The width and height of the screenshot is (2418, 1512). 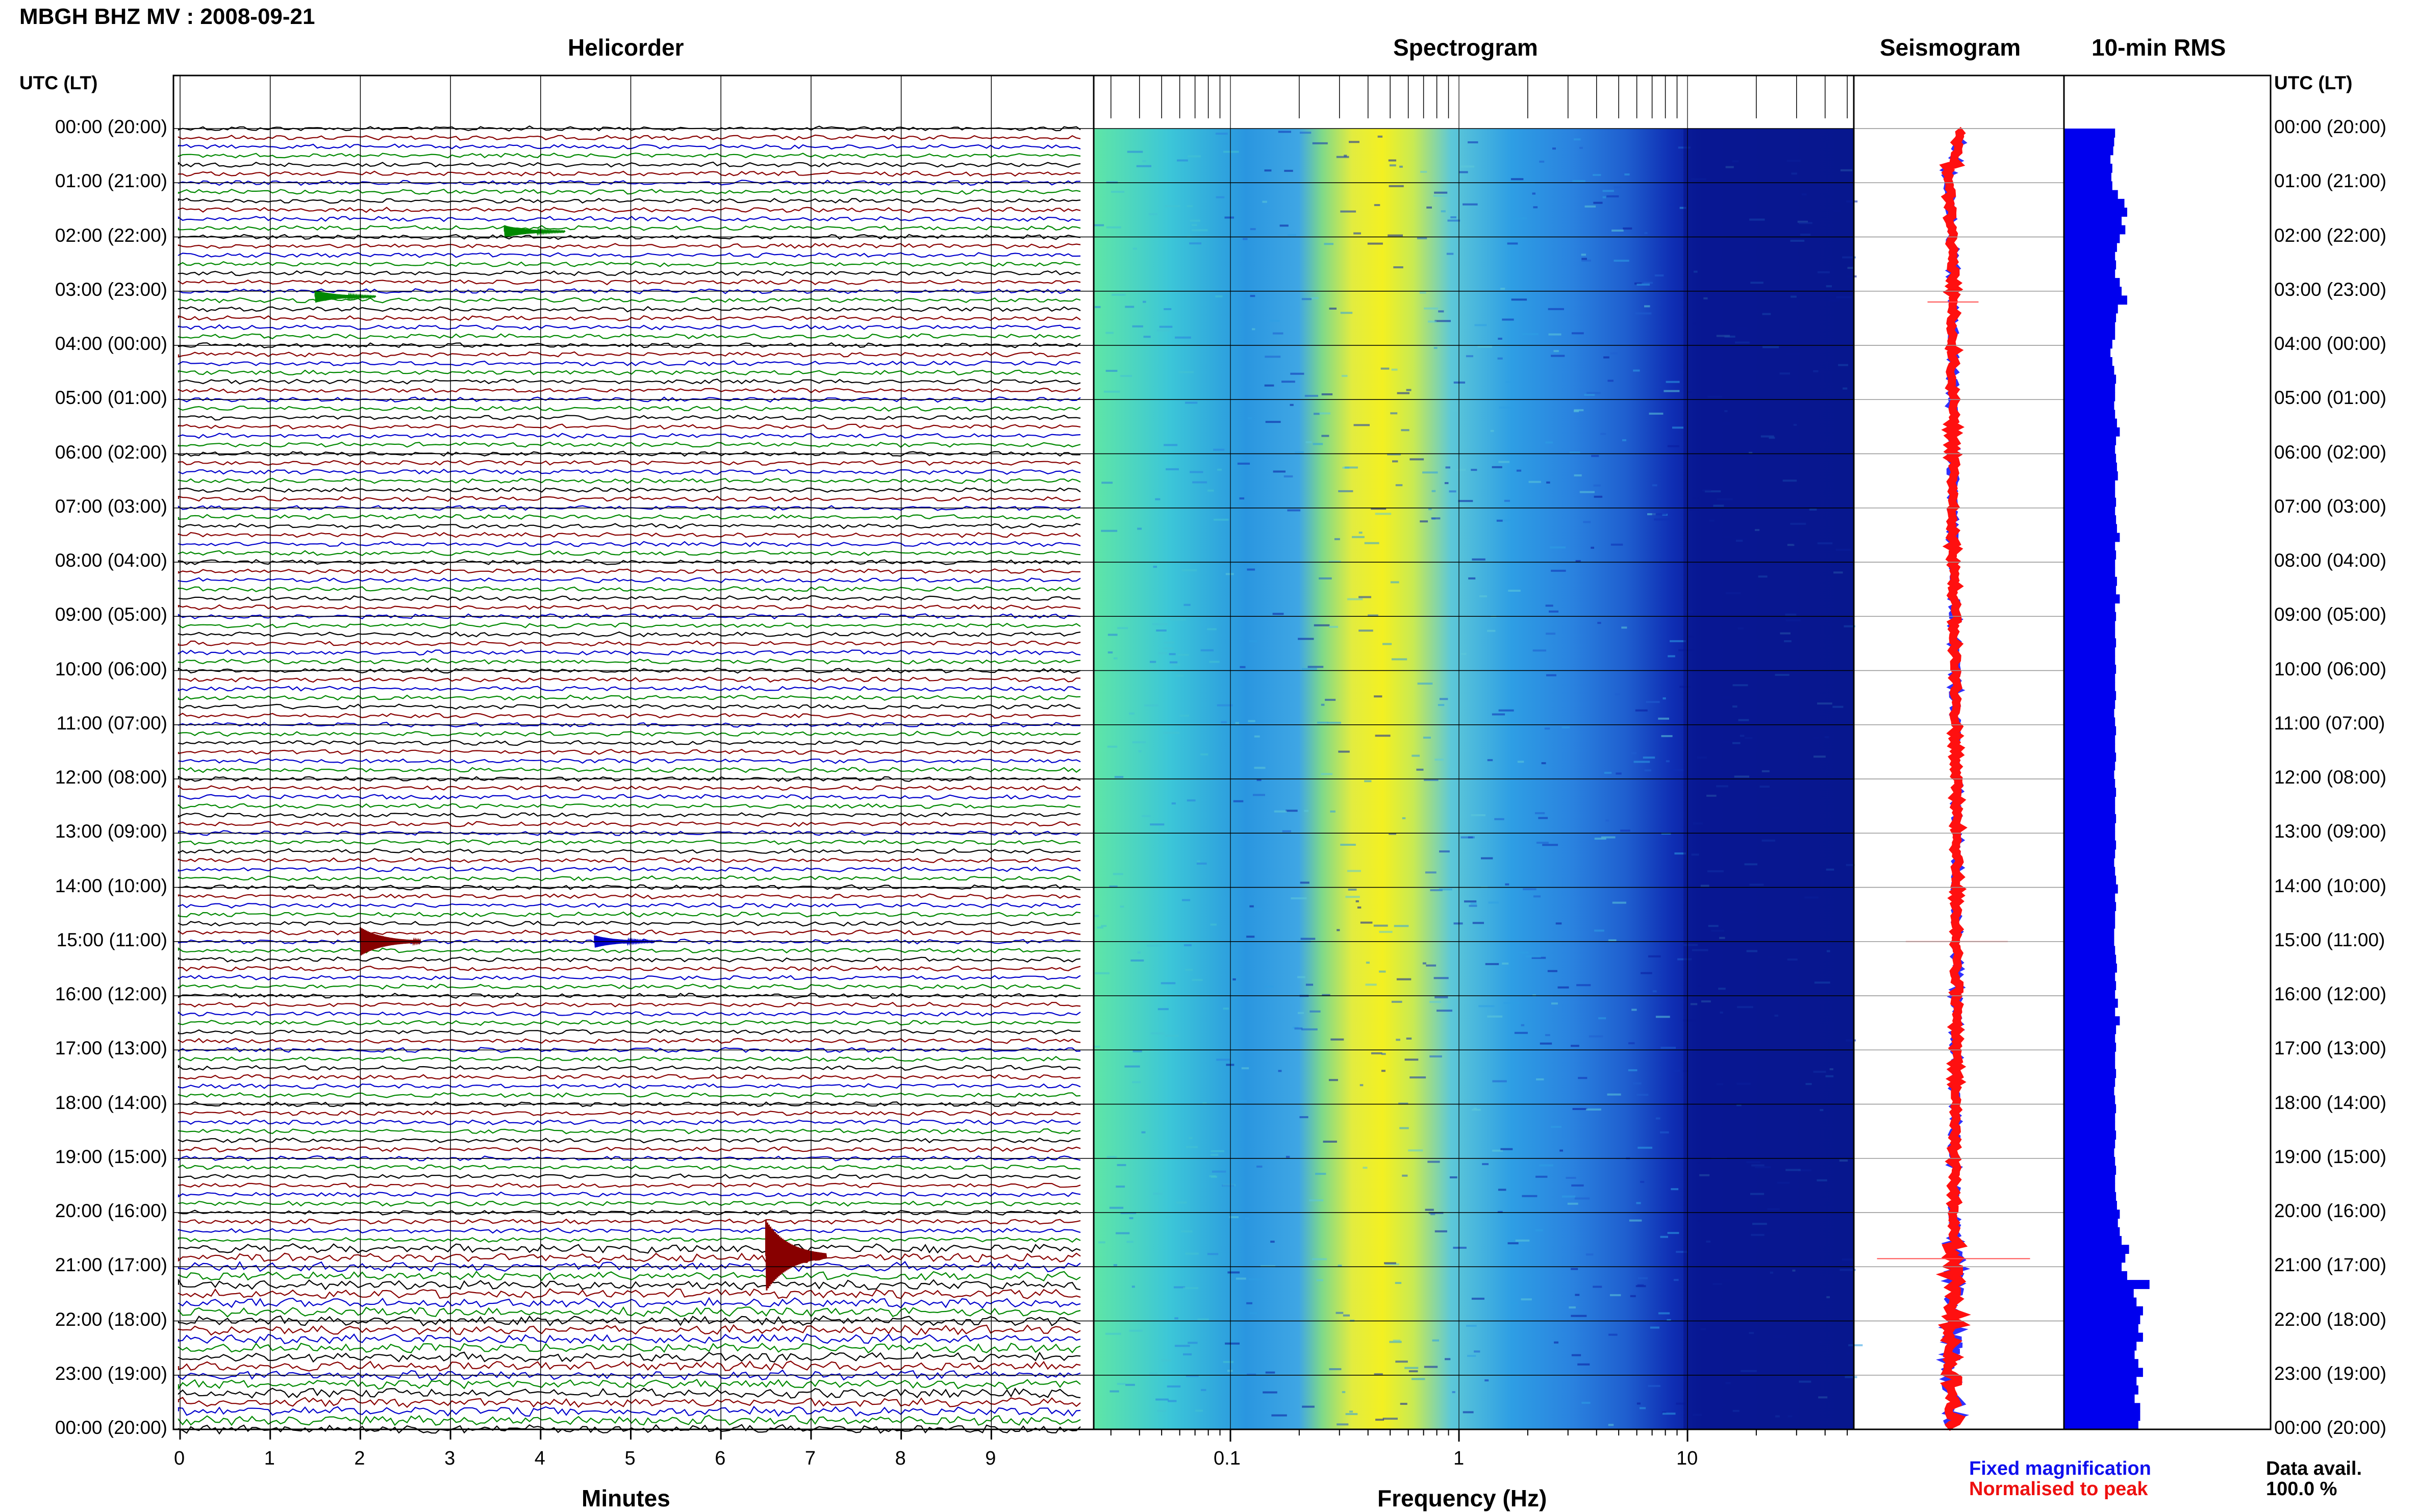 What do you see at coordinates (111, 668) in the screenshot?
I see `hour-label-left: 10:00 (06:00)` at bounding box center [111, 668].